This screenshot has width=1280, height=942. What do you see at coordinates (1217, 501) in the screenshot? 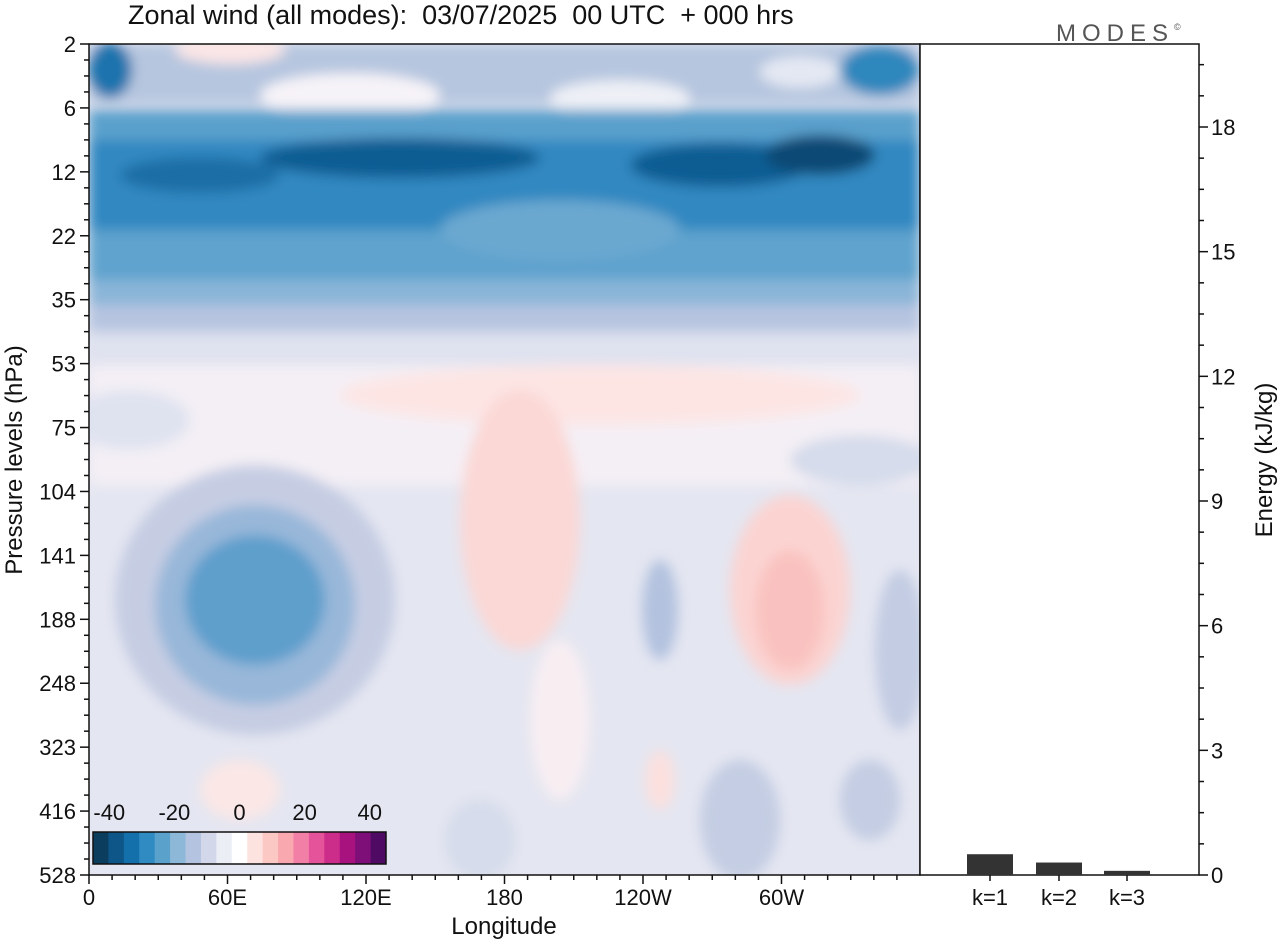
I see `energy-y-tick-label: 9` at bounding box center [1217, 501].